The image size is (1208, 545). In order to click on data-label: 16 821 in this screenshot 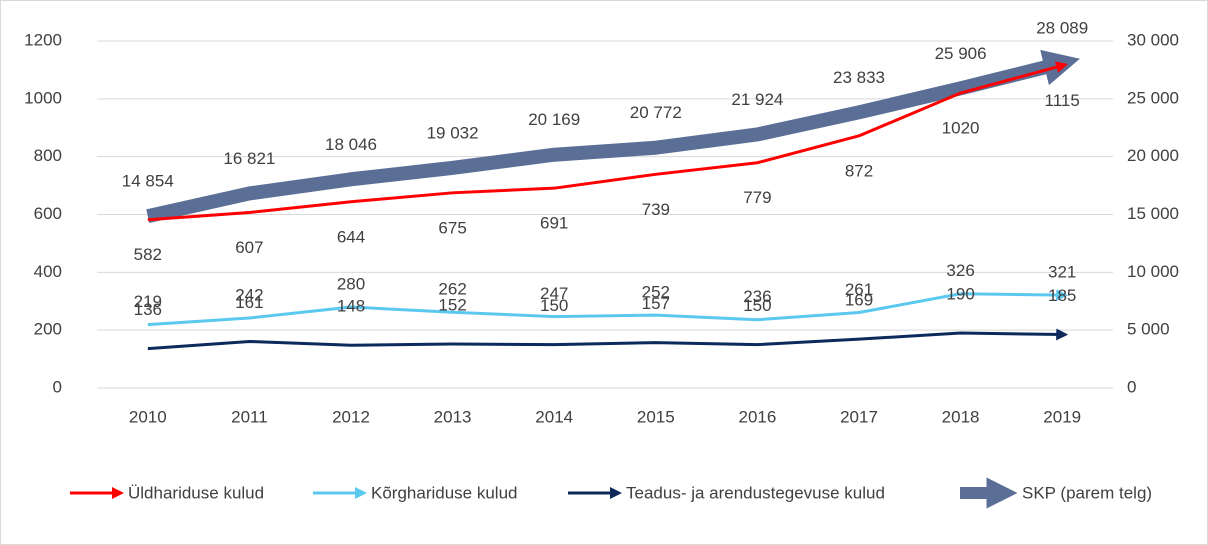, I will do `click(249, 158)`.